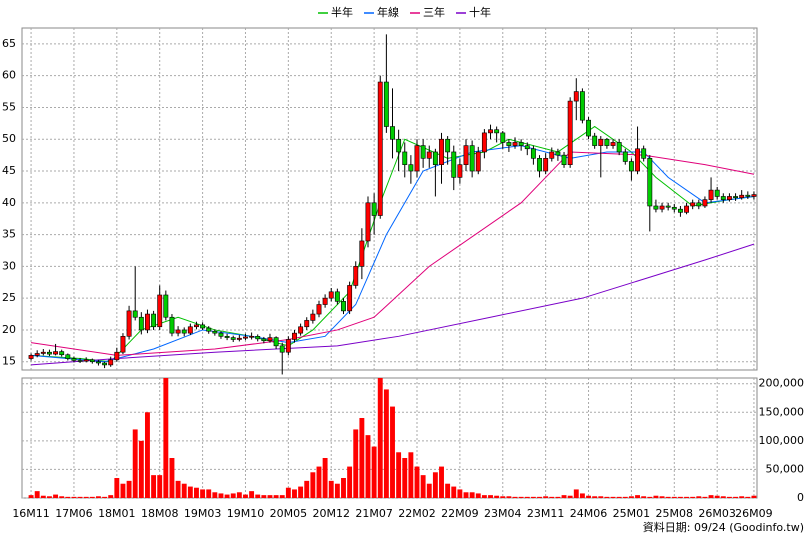  I want to click on x-tick-label: 19M10, so click(246, 513).